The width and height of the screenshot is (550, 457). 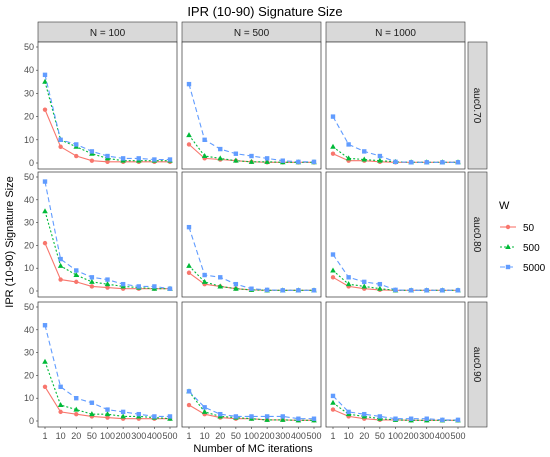 I want to click on x-tick-label: 1, so click(x=44, y=436).